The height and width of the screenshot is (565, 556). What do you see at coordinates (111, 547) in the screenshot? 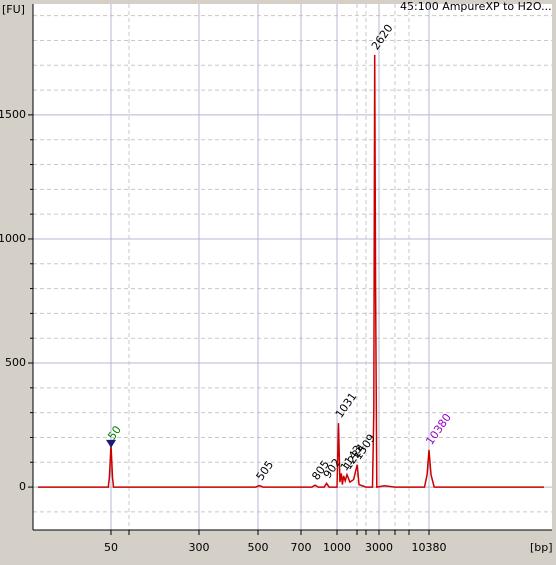
I see `x-tick-label: 50` at bounding box center [111, 547].